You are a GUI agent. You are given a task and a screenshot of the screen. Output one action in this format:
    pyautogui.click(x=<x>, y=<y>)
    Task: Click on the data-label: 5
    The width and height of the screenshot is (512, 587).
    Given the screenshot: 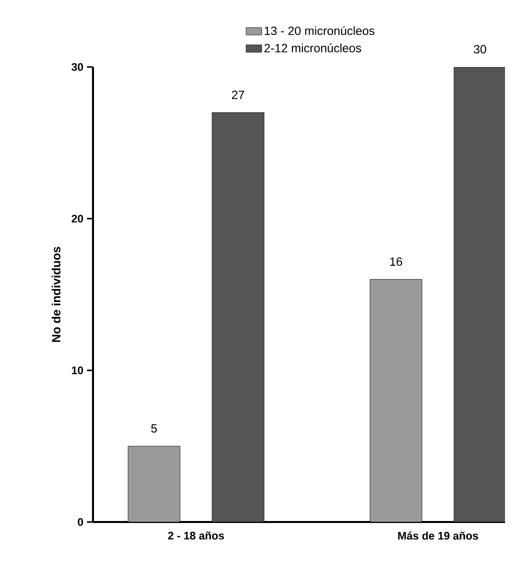 What is the action you would take?
    pyautogui.click(x=154, y=428)
    